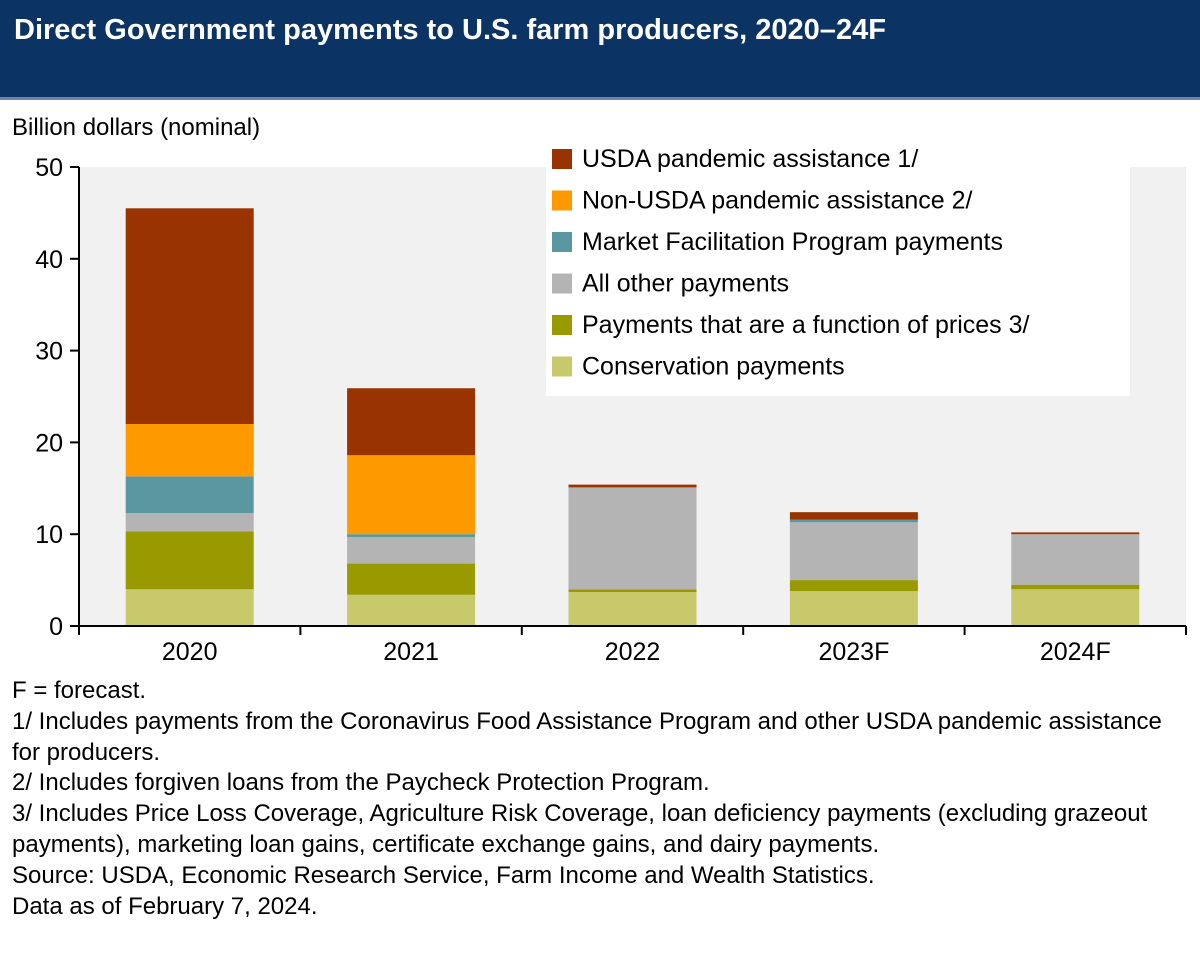  I want to click on legend-label-0: USDA pandemic assistance 1/, so click(750, 159).